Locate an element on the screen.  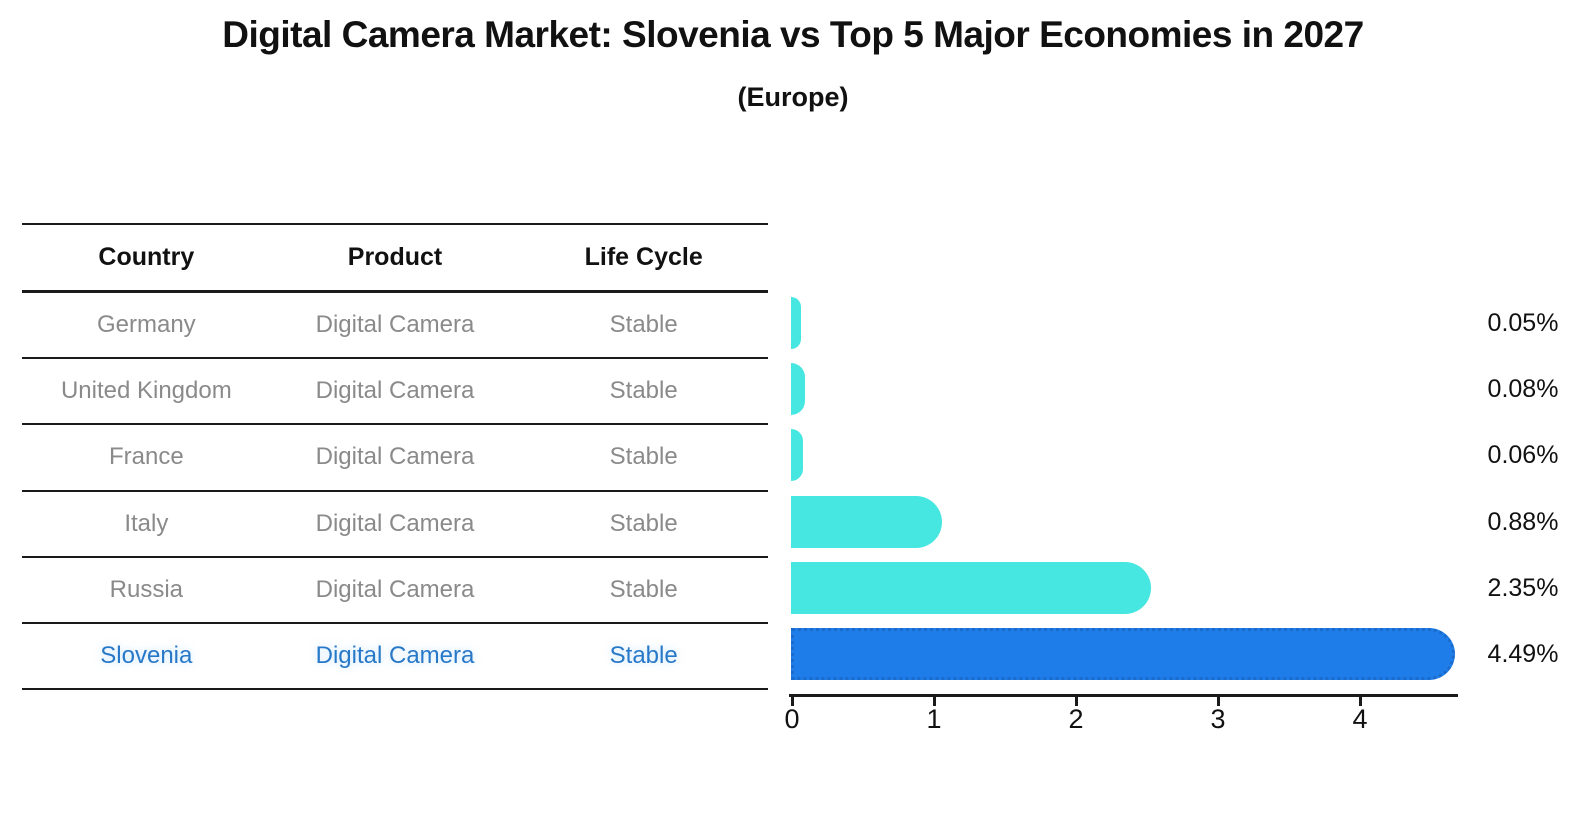
table-row: United Kingdom Digital Camera Stable is located at coordinates (395, 392).